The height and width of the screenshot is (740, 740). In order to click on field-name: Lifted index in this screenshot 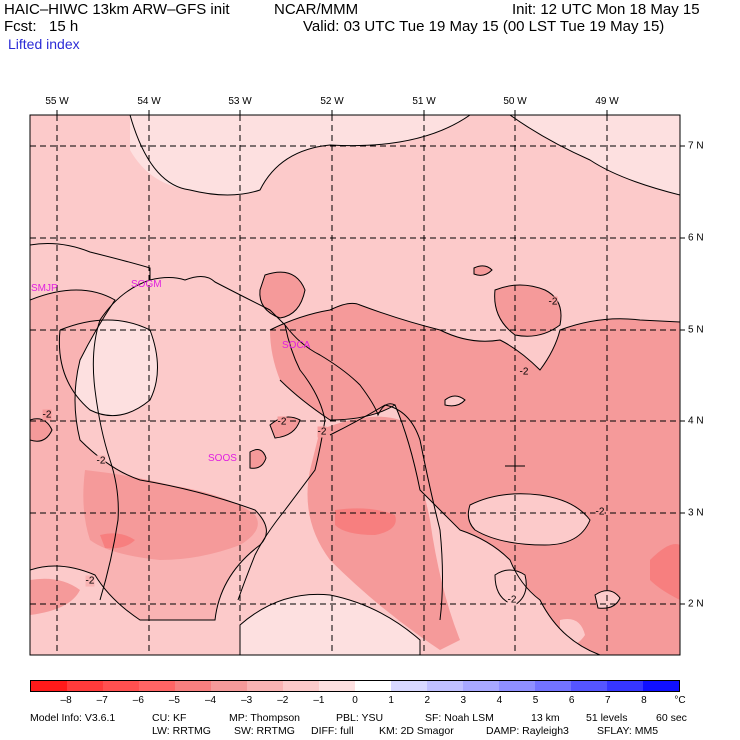, I will do `click(44, 44)`.